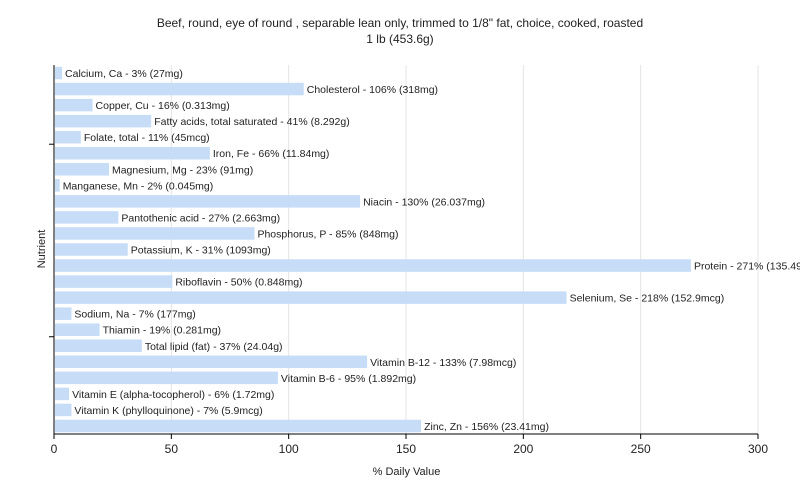 The width and height of the screenshot is (800, 500). What do you see at coordinates (647, 299) in the screenshot?
I see `bar-label: Selenium, Se - 218% (152.9mcg)` at bounding box center [647, 299].